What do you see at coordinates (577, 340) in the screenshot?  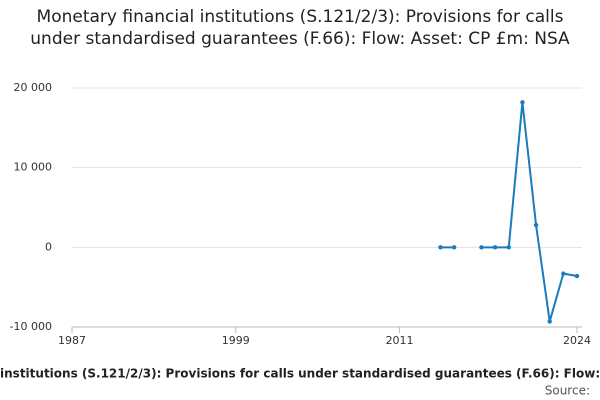 I see `x-tick-label: 2024` at bounding box center [577, 340].